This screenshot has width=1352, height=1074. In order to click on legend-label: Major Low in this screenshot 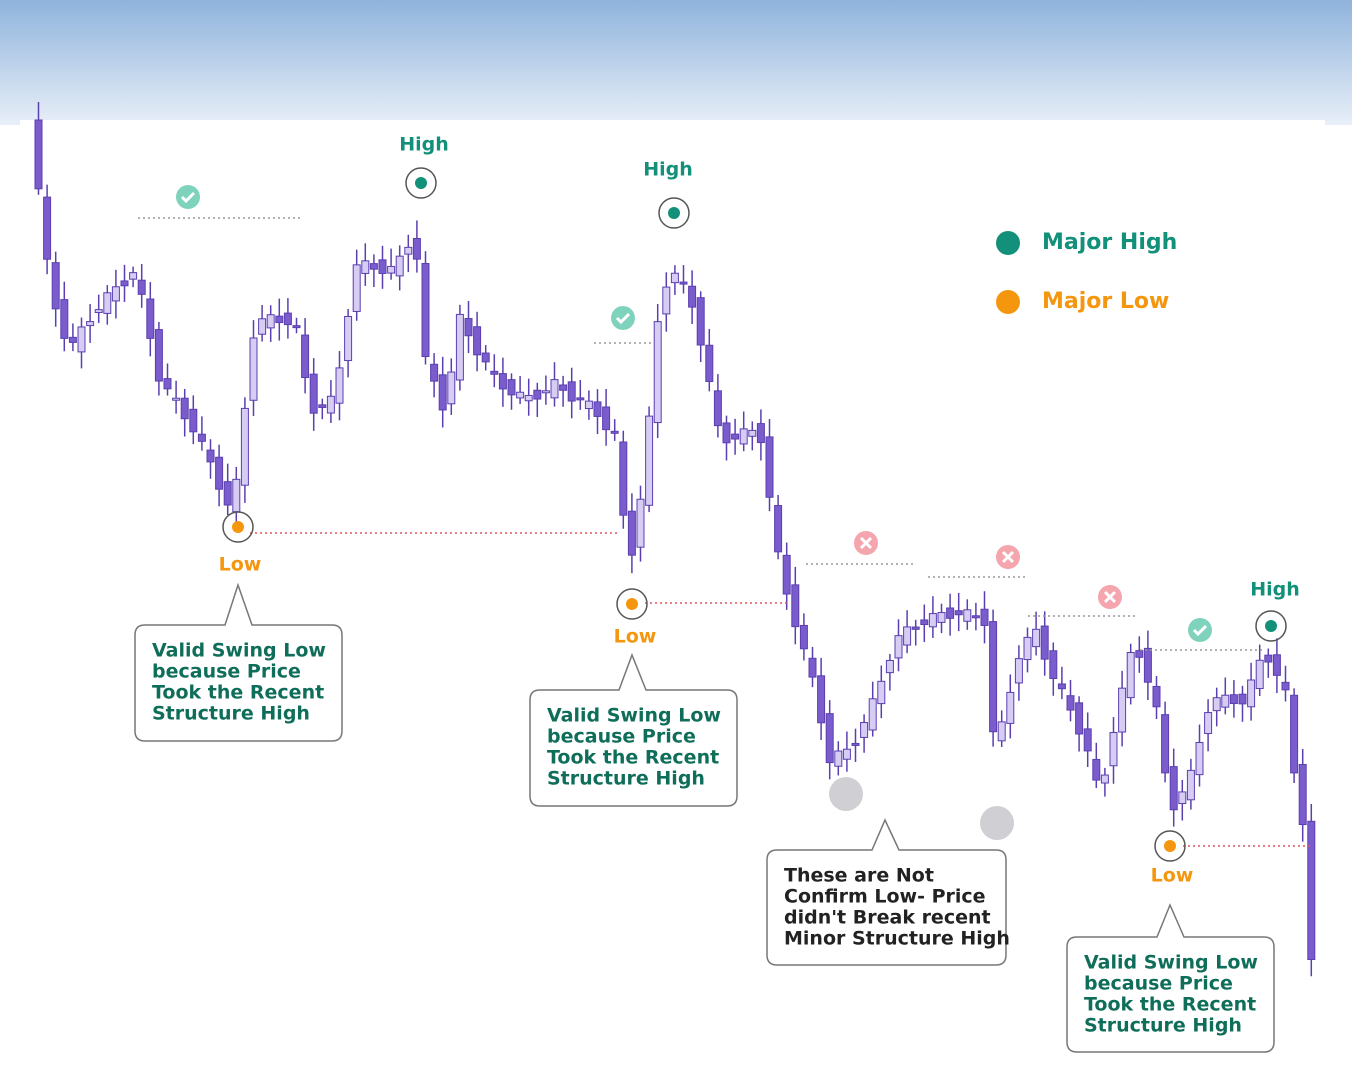, I will do `click(1105, 301)`.